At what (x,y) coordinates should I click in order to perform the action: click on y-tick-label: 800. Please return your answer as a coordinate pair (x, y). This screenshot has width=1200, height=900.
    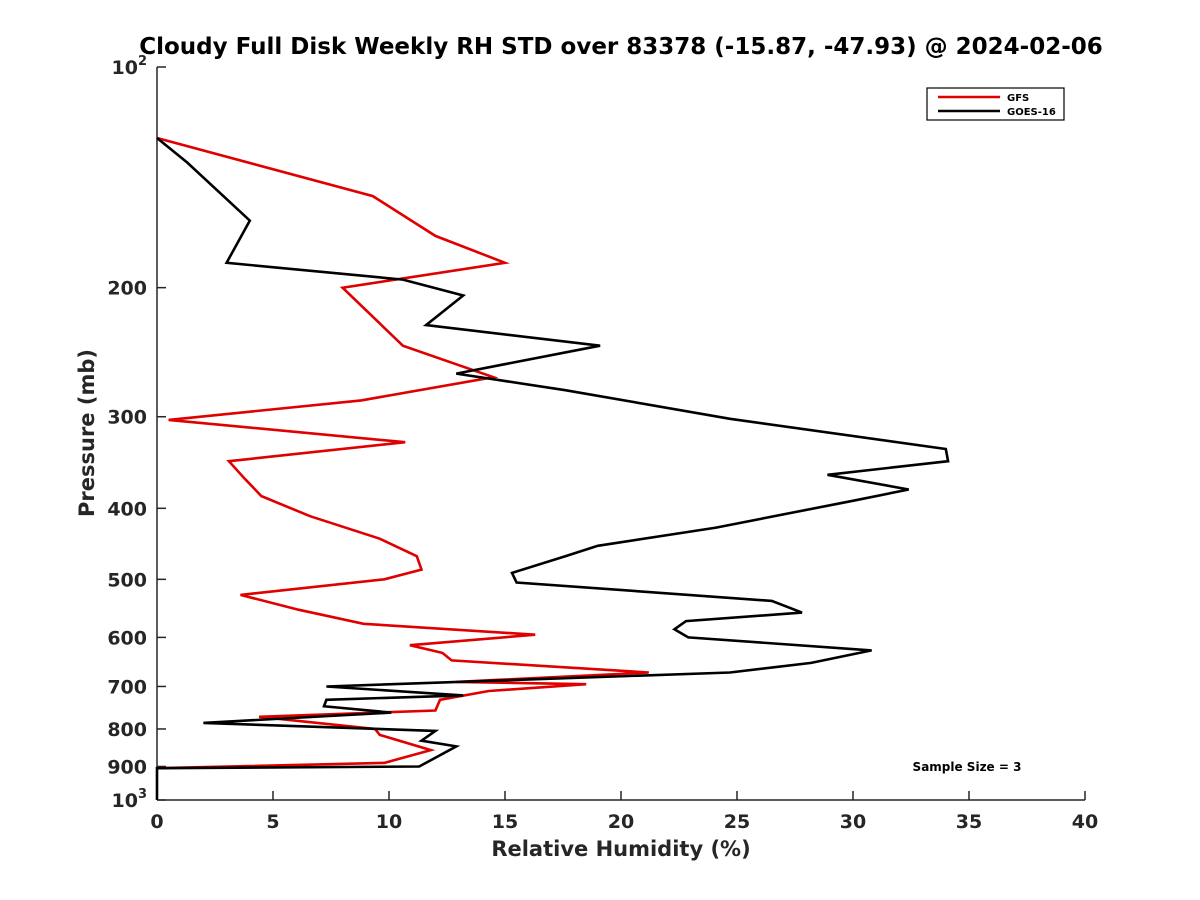
    Looking at the image, I should click on (127, 730).